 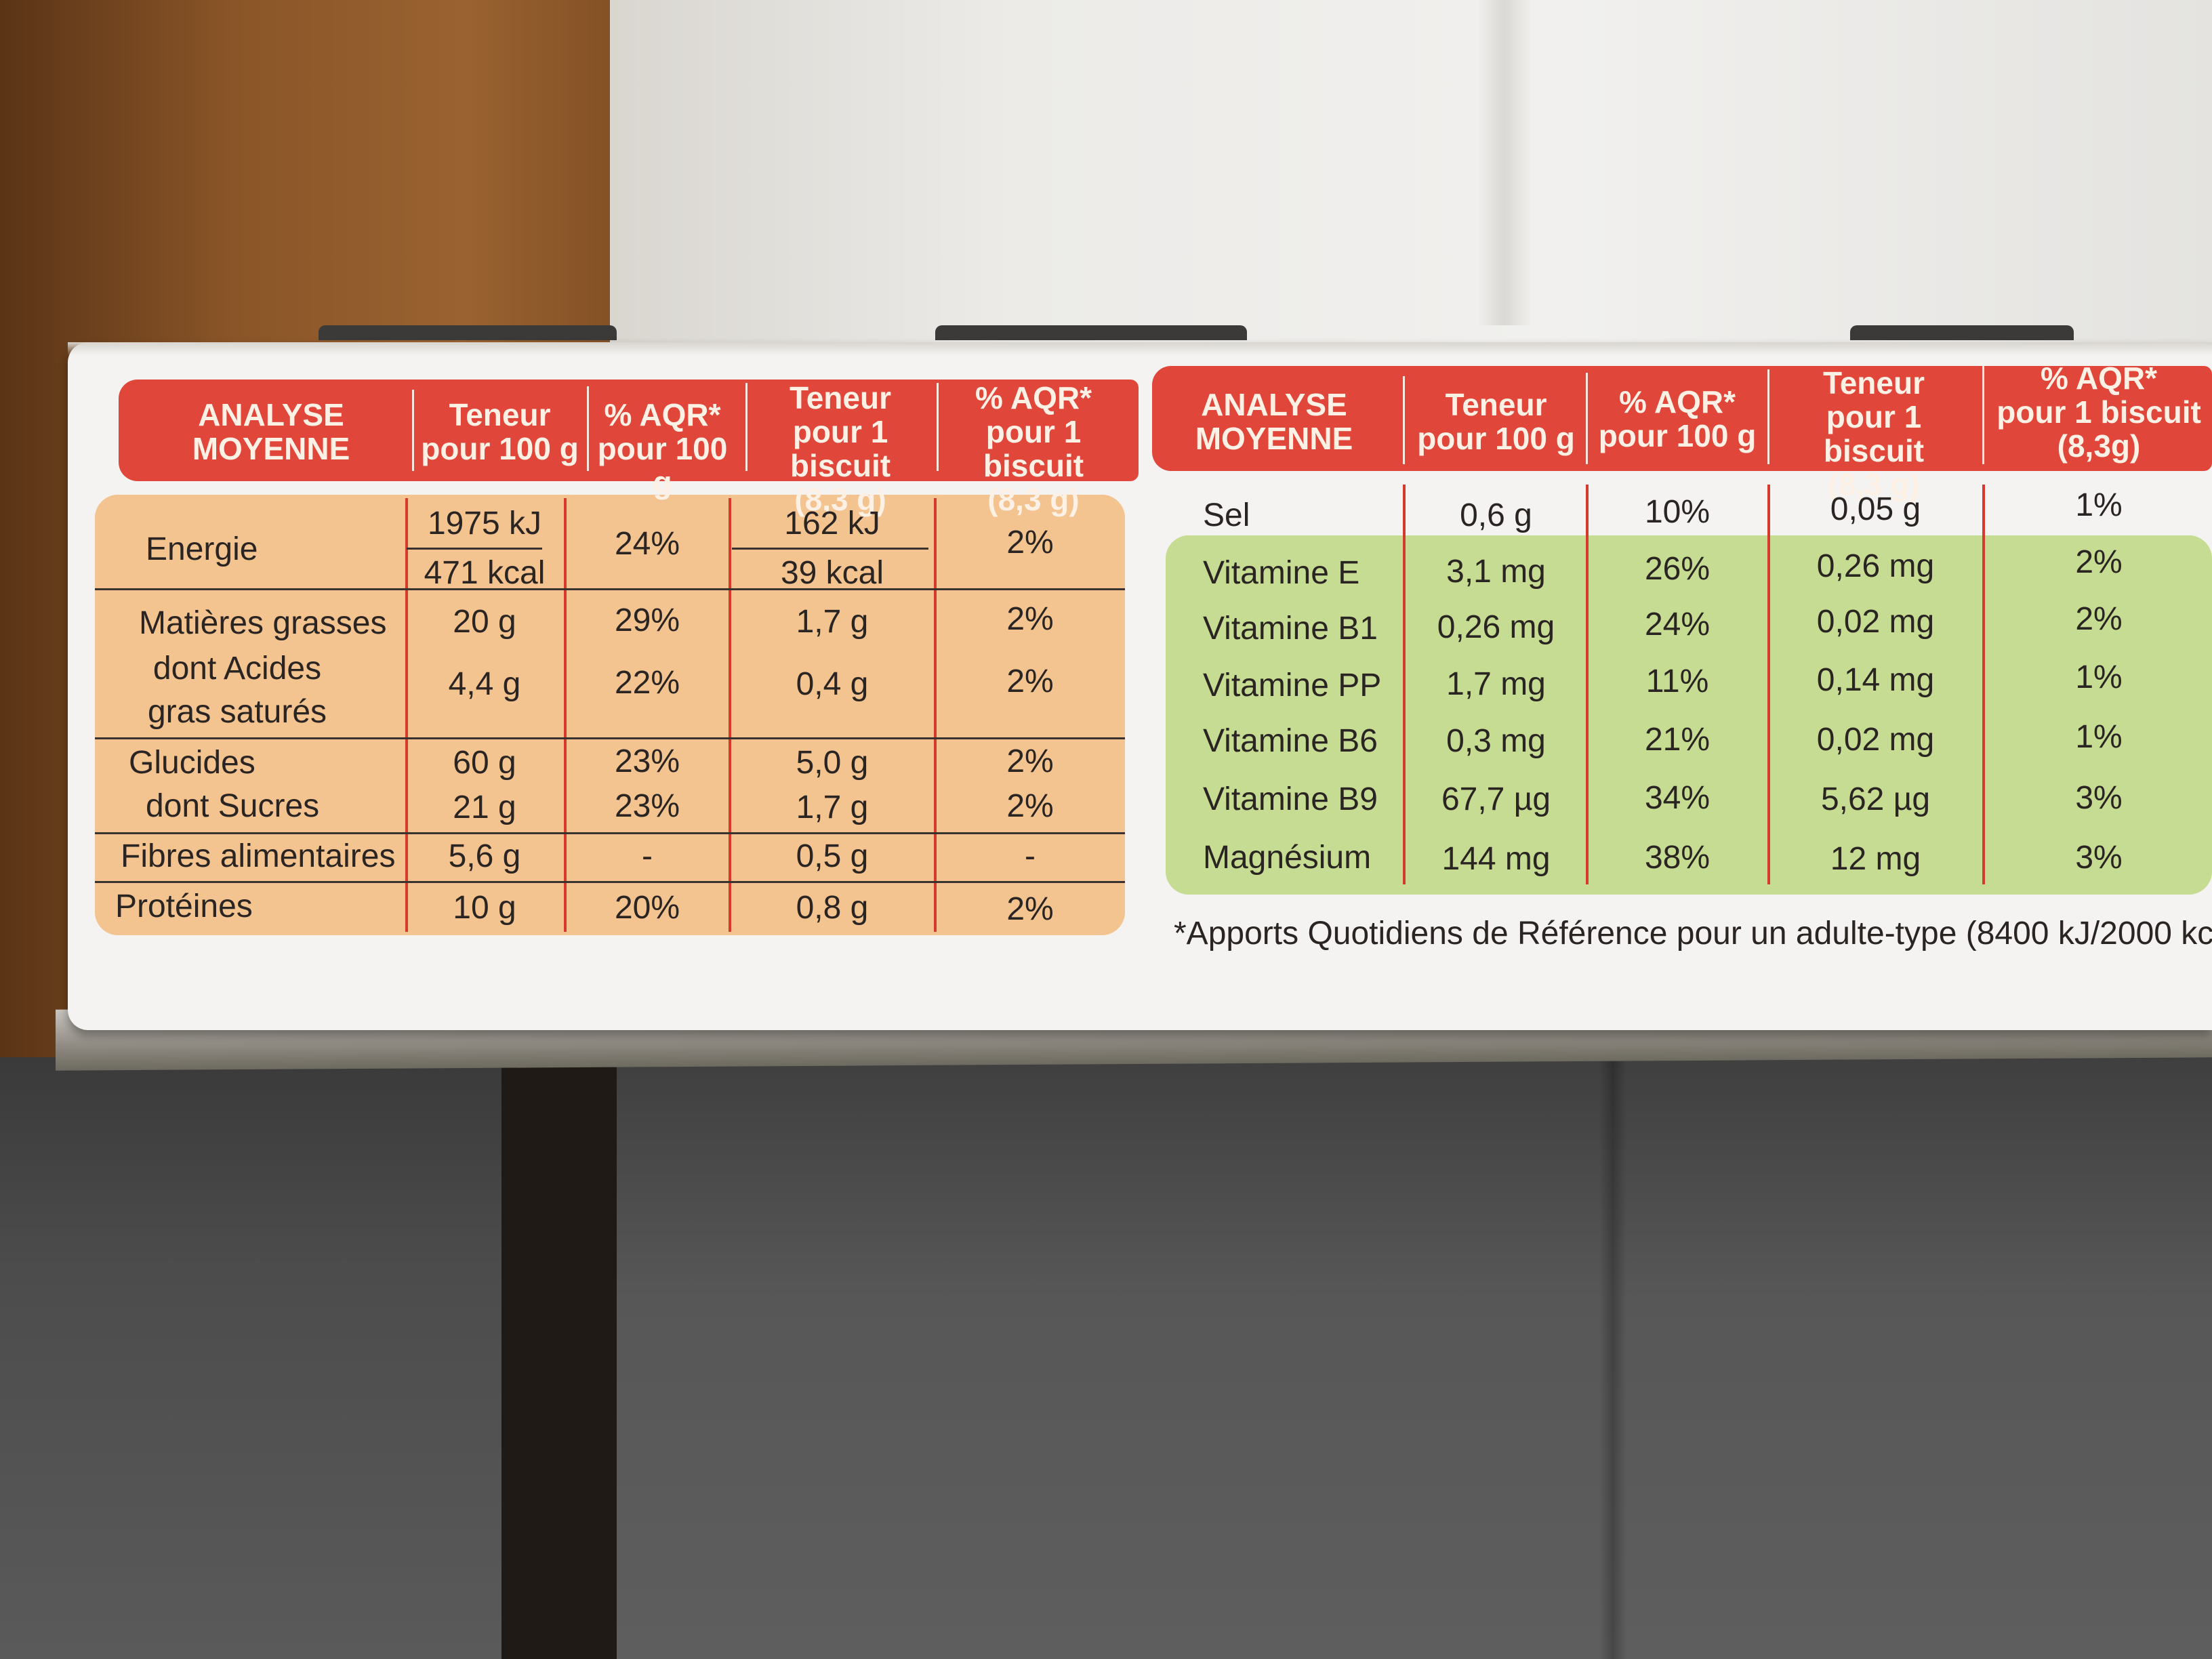 I want to click on cell-mg-biscuit: 1,7 g, so click(x=832, y=622).